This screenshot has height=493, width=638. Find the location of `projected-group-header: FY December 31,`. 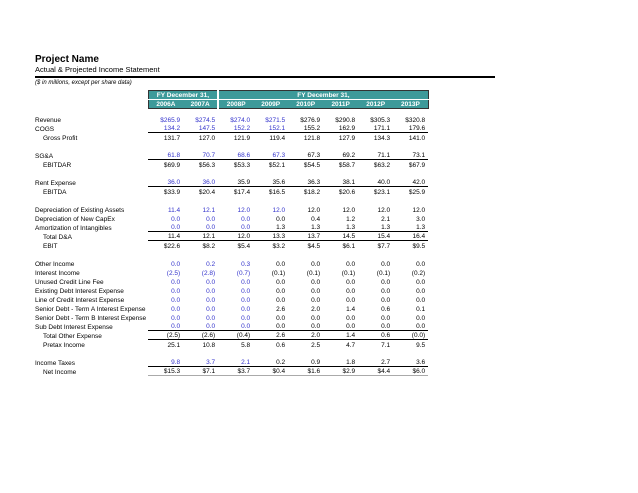

projected-group-header: FY December 31, is located at coordinates (323, 95).